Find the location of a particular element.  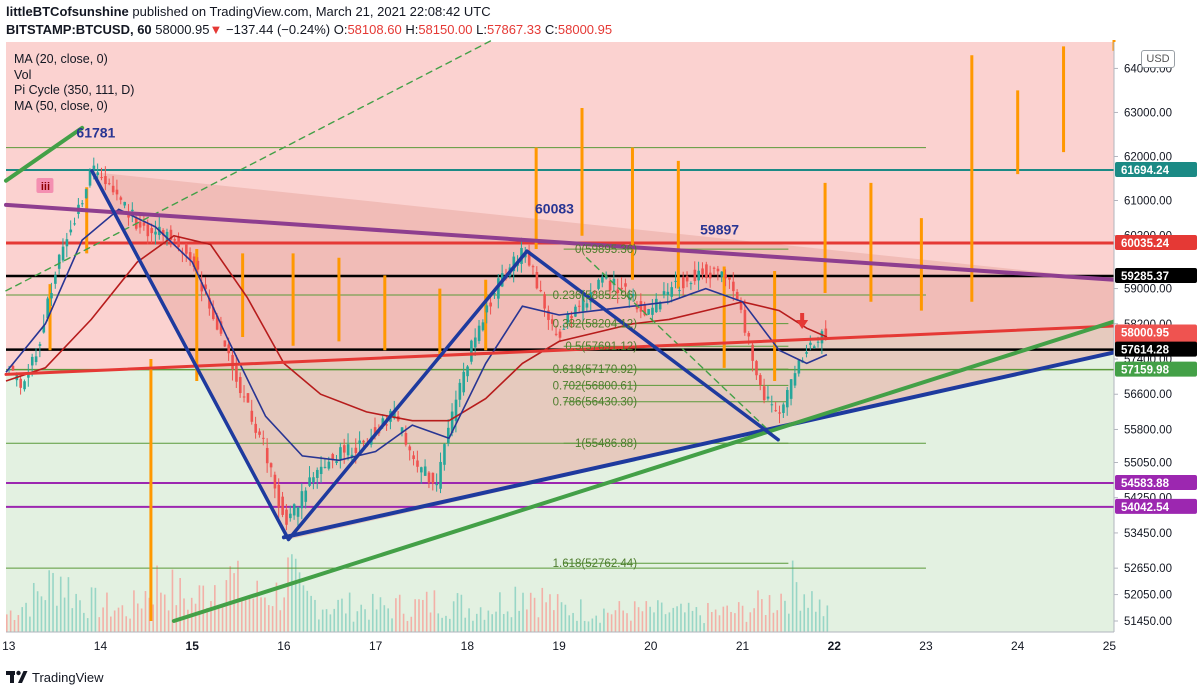

currency-label: USD is located at coordinates (1158, 59).